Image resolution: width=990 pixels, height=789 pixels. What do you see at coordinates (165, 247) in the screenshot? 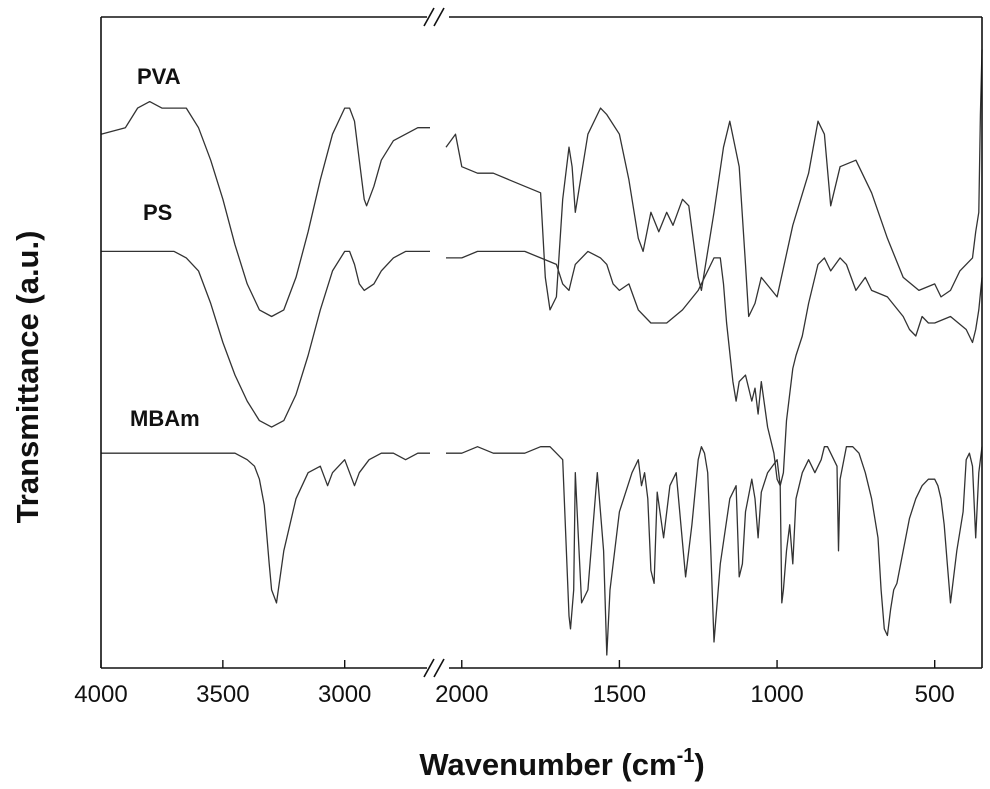
I see `series-labels: PVA PS MBAm` at bounding box center [165, 247].